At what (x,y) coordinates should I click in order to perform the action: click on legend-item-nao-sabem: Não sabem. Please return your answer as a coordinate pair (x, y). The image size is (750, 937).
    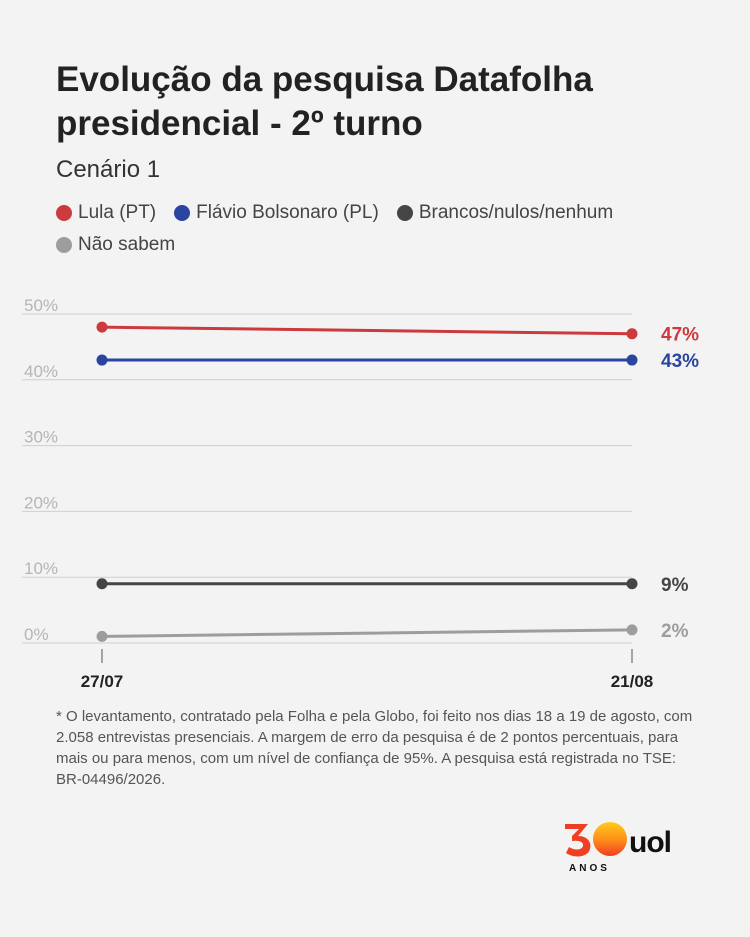
    Looking at the image, I should click on (115, 245).